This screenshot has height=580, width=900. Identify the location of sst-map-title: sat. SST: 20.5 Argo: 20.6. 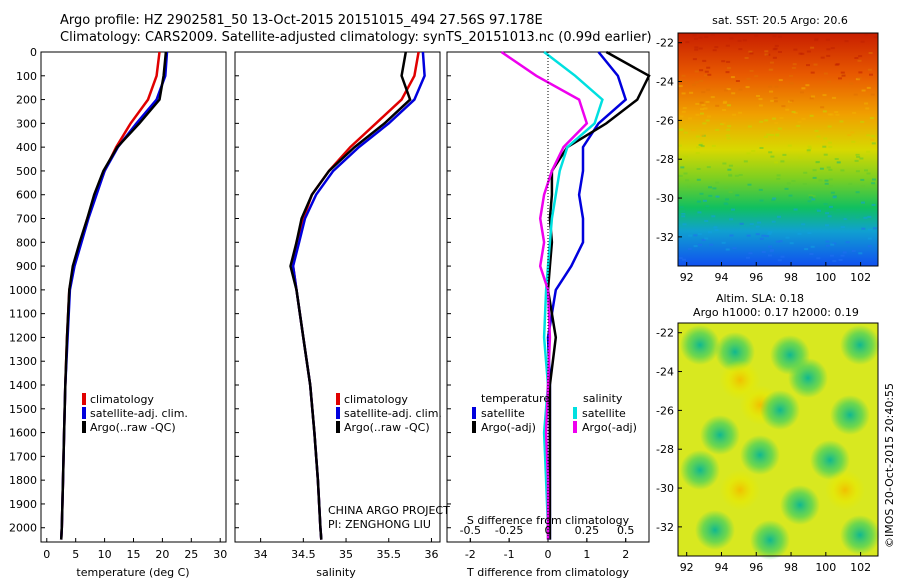
(780, 20).